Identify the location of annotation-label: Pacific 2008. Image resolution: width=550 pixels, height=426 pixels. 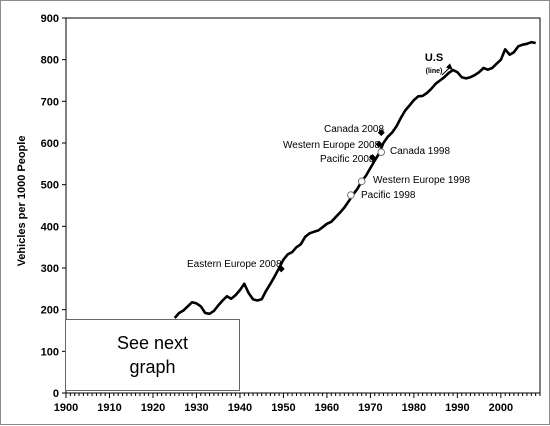
(347, 159).